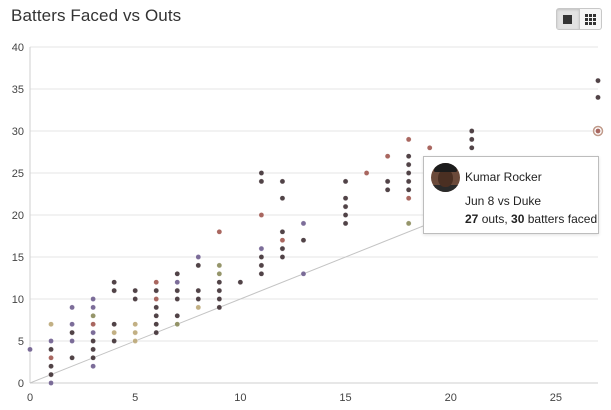 The height and width of the screenshot is (410, 611). I want to click on tooltip-game: Jun 8 vs Duke, so click(503, 201).